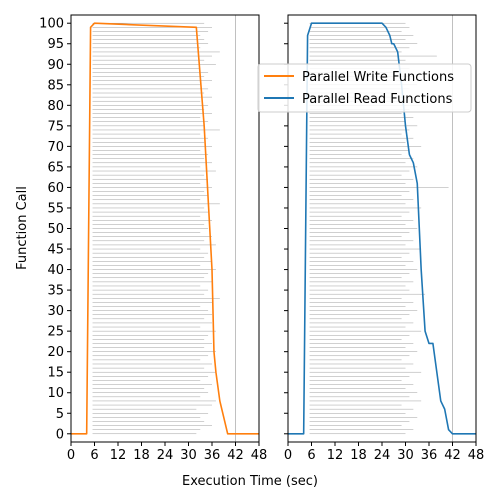 The image size is (500, 500). Describe the element at coordinates (60, 434) in the screenshot. I see `y-tick-label: 0` at that location.